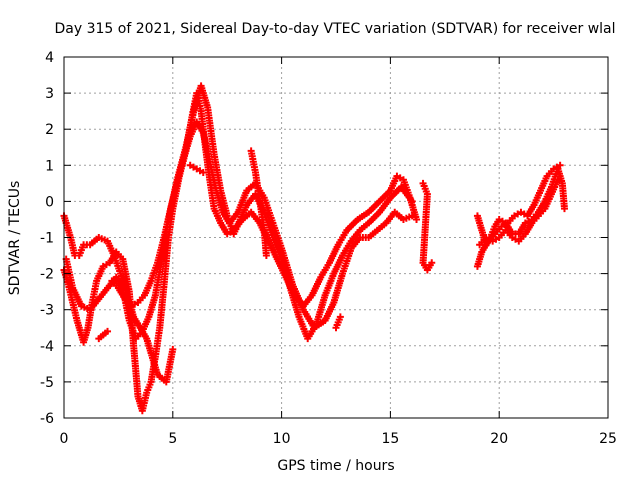 Image resolution: width=640 pixels, height=480 pixels. Describe the element at coordinates (47, 347) in the screenshot. I see `y-tick-label: -4` at that location.